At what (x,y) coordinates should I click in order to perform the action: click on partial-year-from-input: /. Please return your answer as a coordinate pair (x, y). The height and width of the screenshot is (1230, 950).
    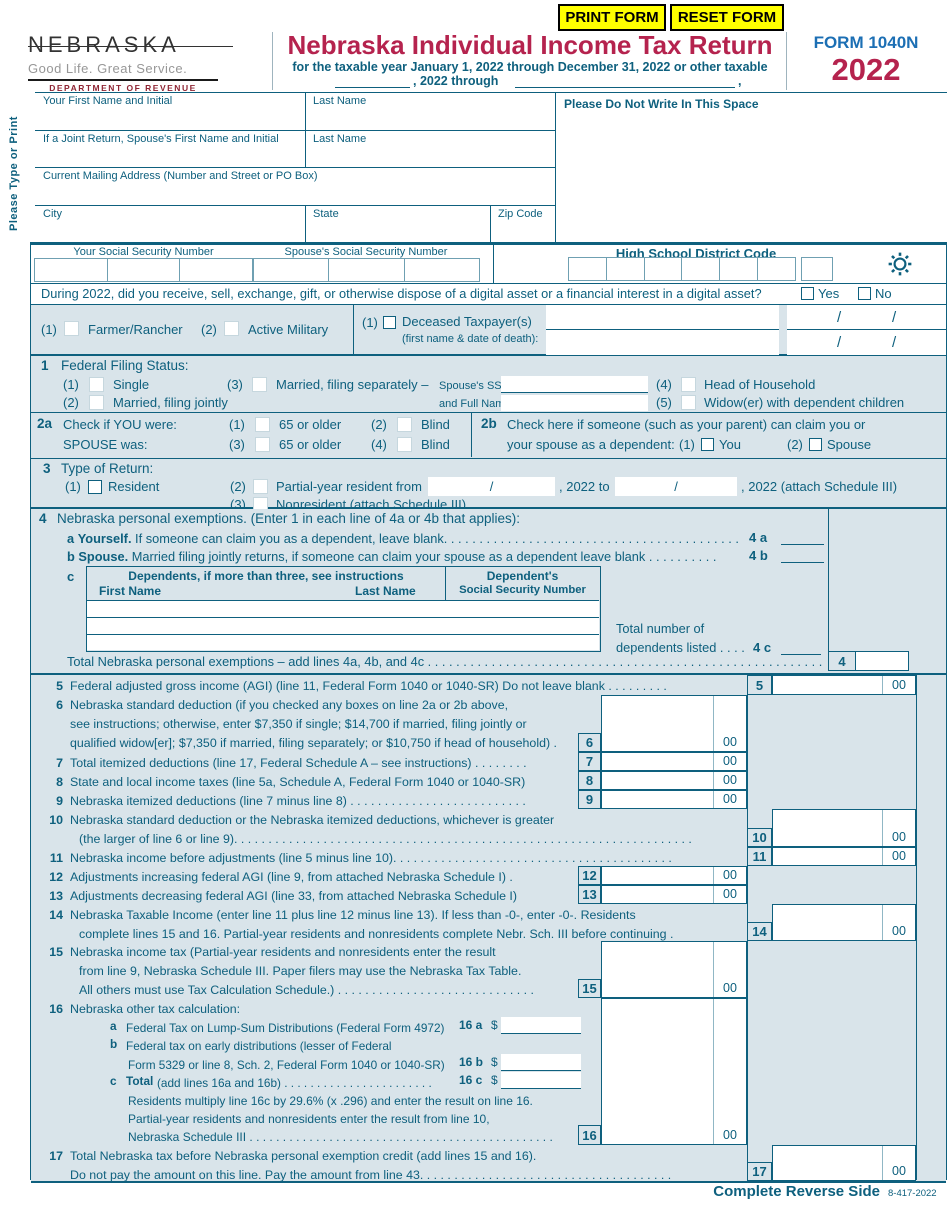
    Looking at the image, I should click on (491, 486).